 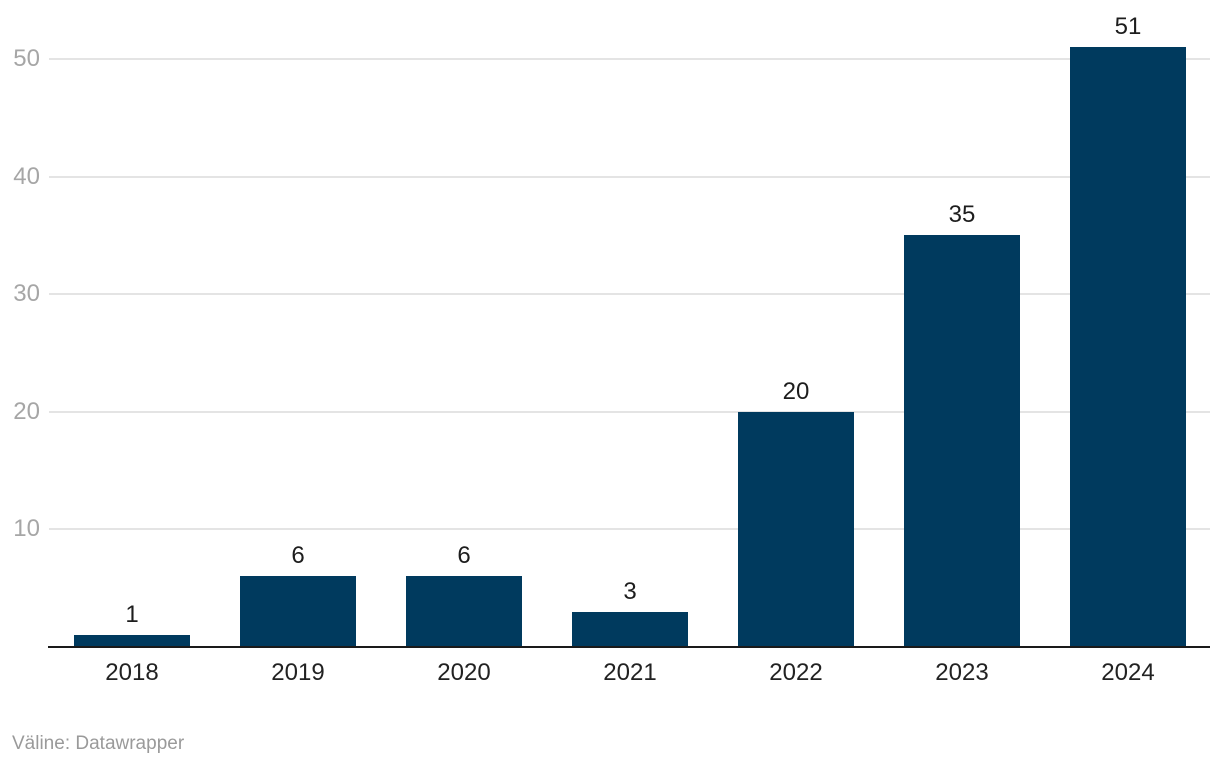 What do you see at coordinates (26, 294) in the screenshot?
I see `y-tick-label-30: 30` at bounding box center [26, 294].